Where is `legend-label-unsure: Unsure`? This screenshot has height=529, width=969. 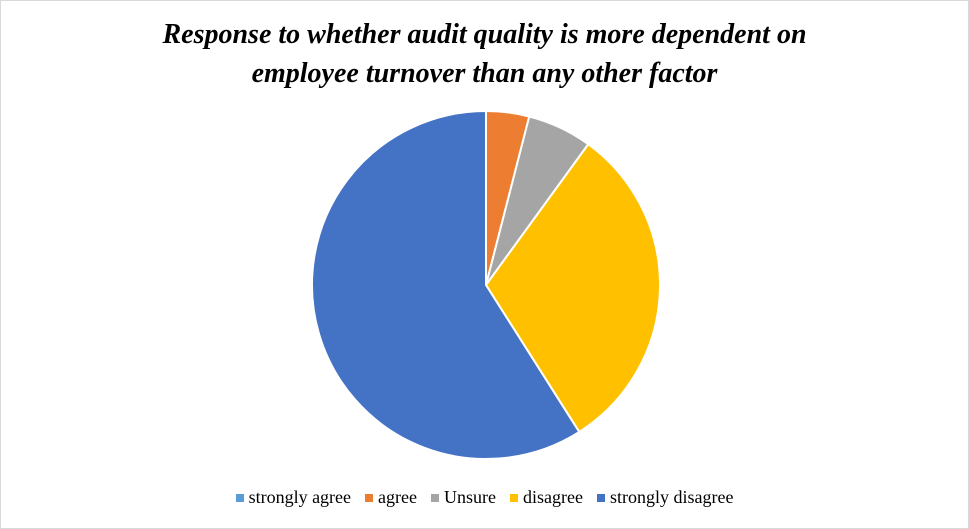 legend-label-unsure: Unsure is located at coordinates (470, 497).